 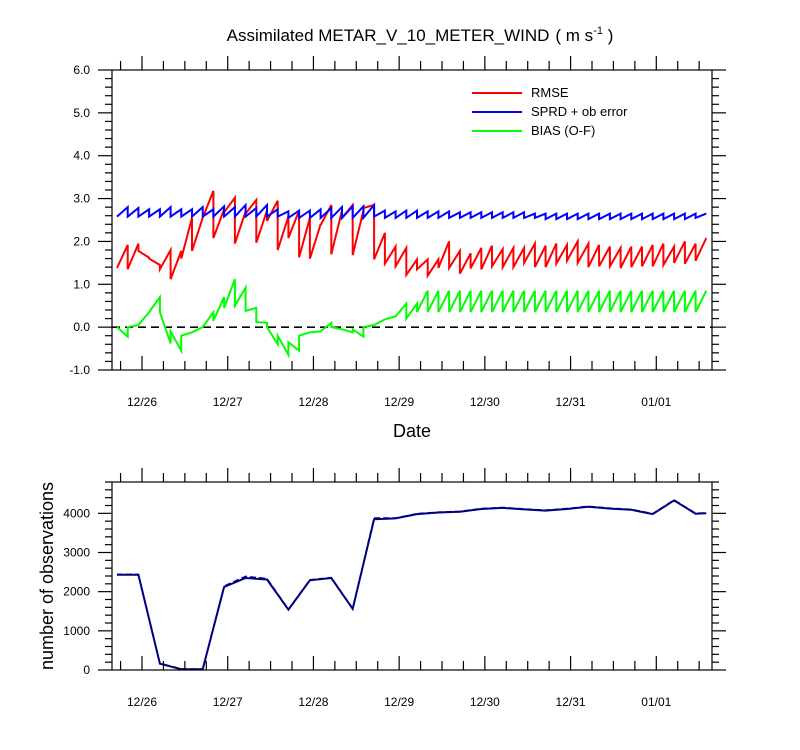 What do you see at coordinates (81, 327) in the screenshot?
I see `top-y-tick-label: 0.0` at bounding box center [81, 327].